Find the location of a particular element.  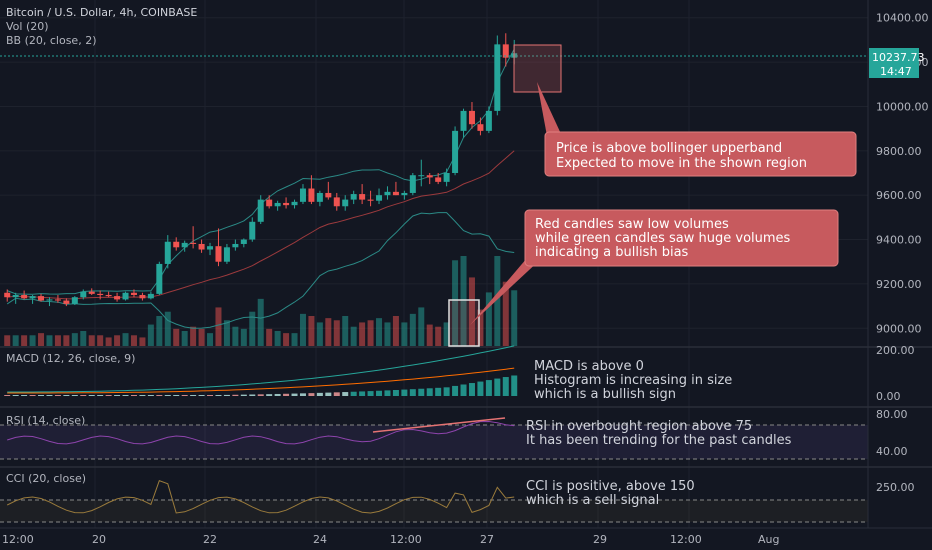

time-tick: 27 is located at coordinates (487, 539).